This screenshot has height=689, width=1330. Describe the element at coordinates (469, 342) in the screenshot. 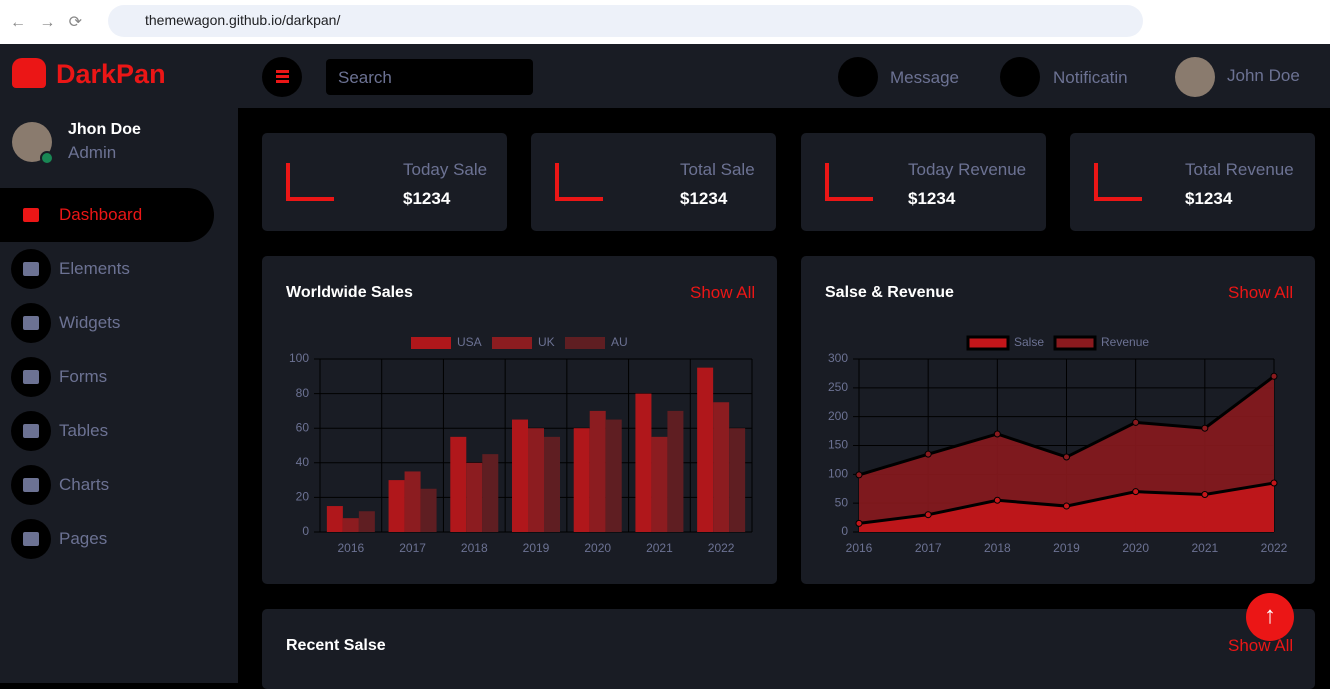

I see `legend-label: USA` at that location.